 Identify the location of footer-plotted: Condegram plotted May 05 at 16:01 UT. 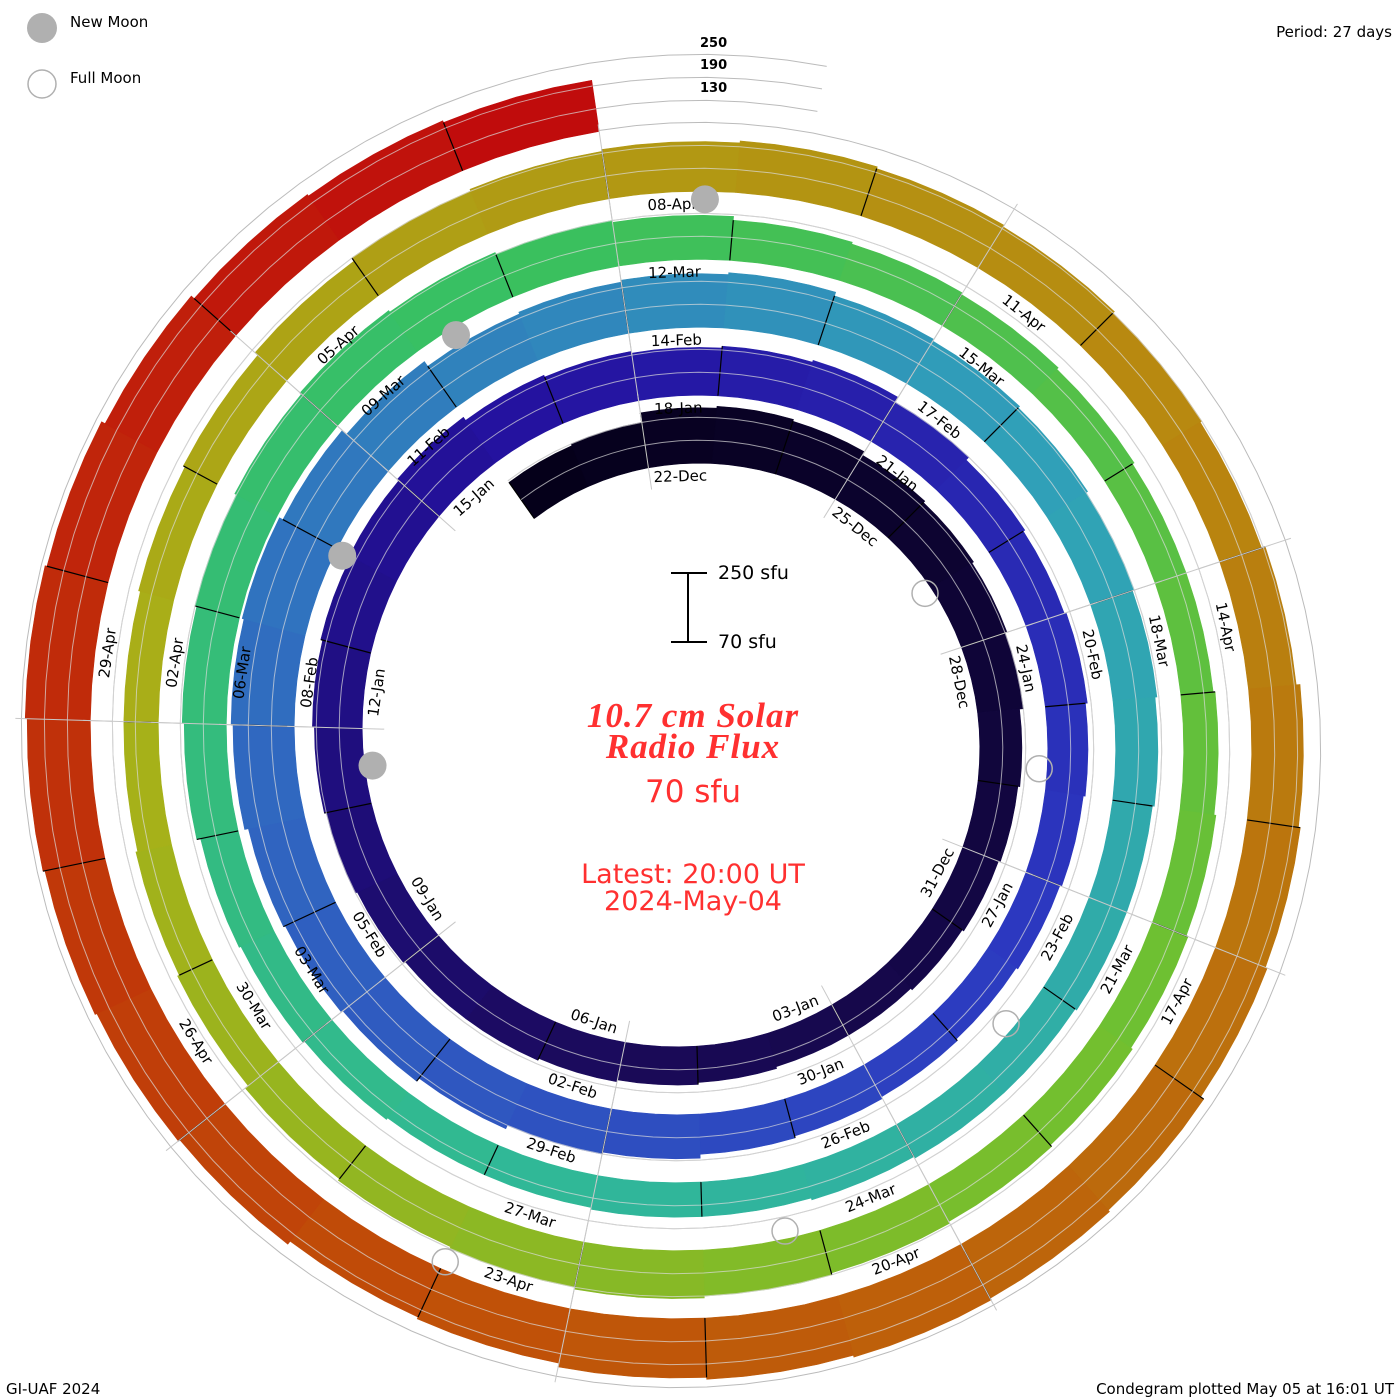
(1245, 1389).